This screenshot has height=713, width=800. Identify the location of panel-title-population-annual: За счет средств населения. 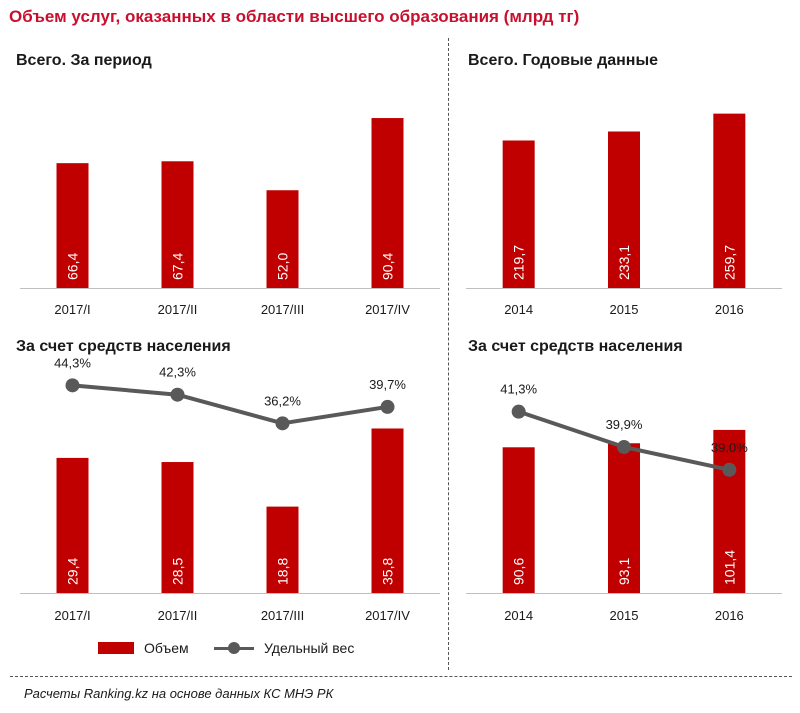
(575, 346).